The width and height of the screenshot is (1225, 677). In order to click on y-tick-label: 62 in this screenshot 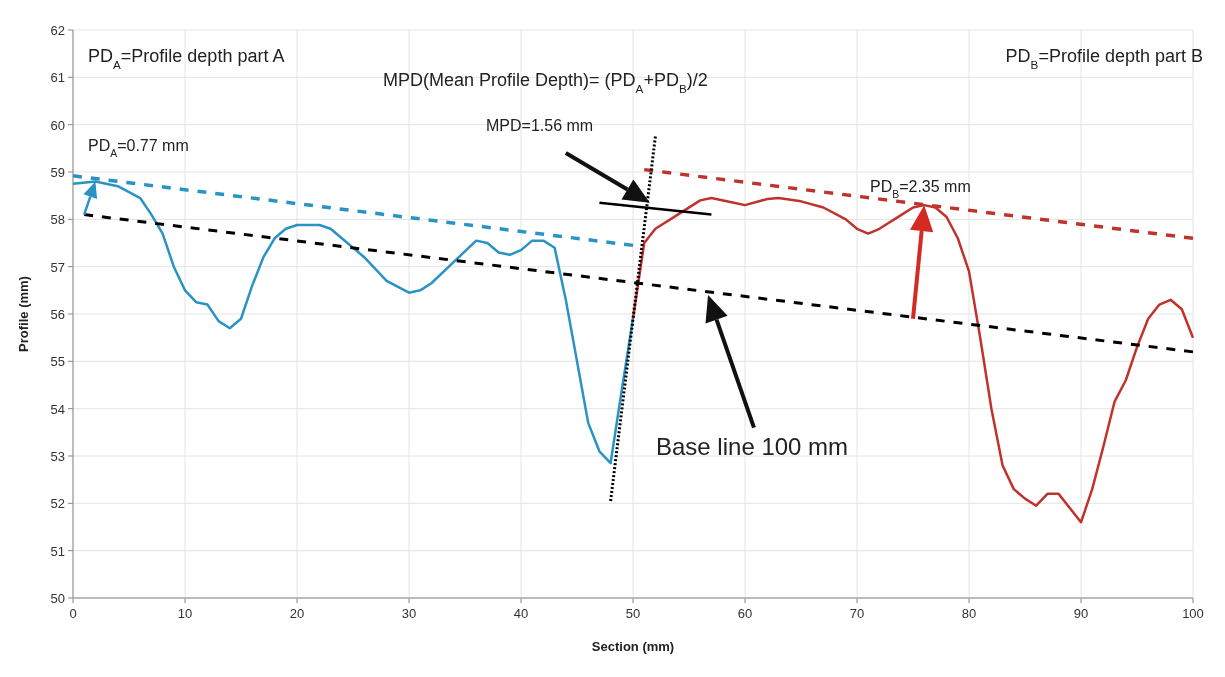, I will do `click(57, 30)`.